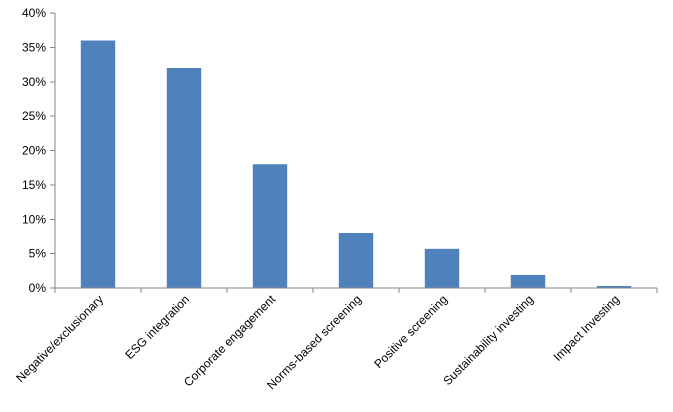 This screenshot has height=412, width=673. Describe the element at coordinates (98, 164) in the screenshot. I see `bar-negative-exclusionary` at that location.